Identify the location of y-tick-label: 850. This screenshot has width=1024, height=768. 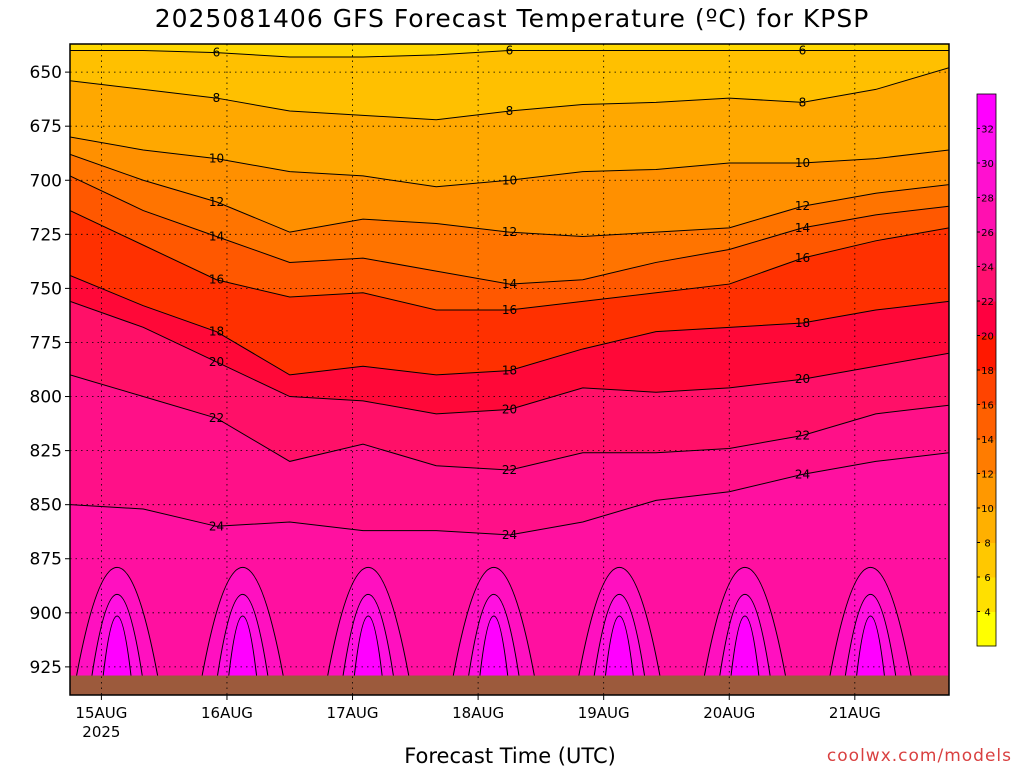
(46, 506).